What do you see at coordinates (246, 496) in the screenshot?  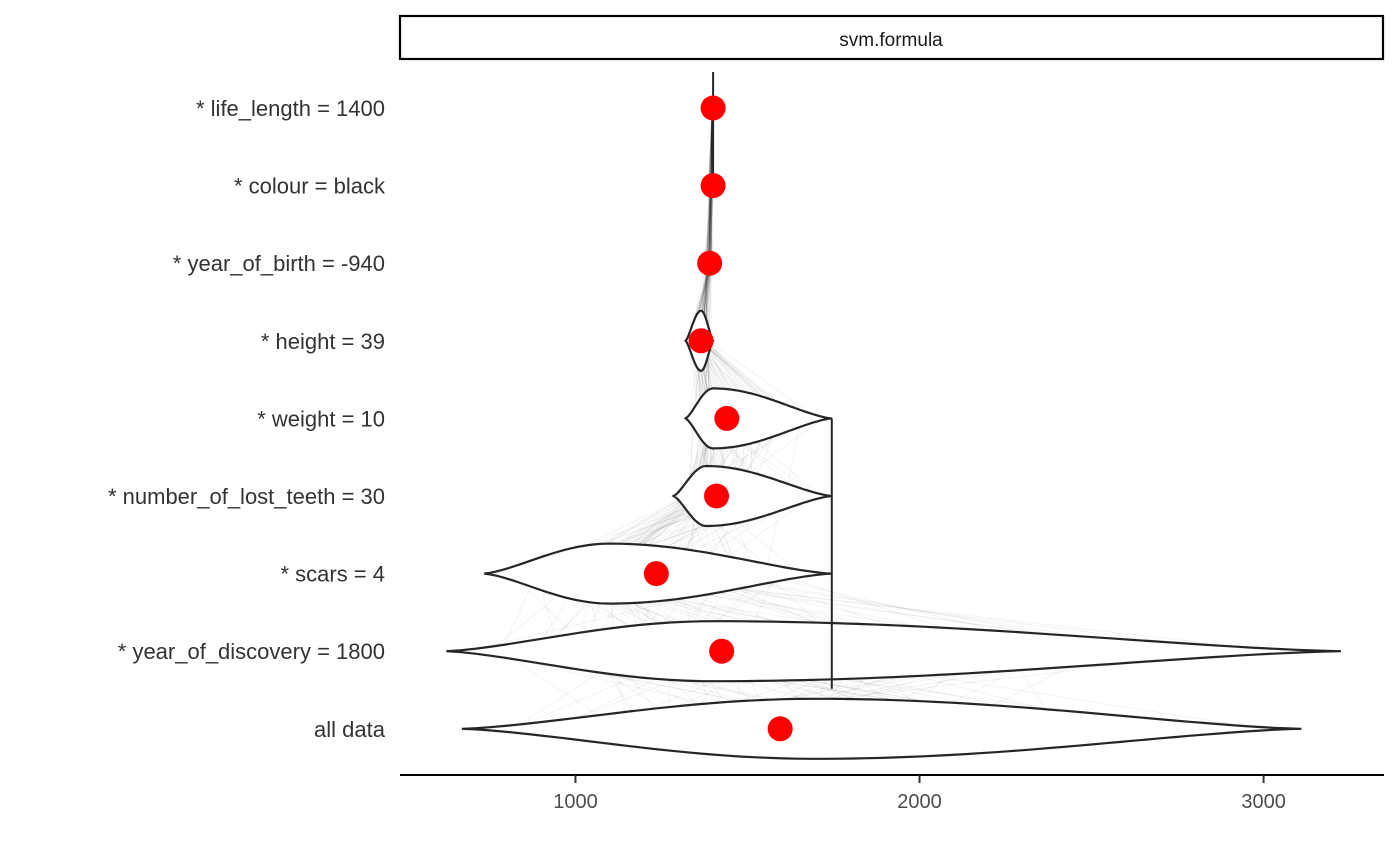 I see `y-label: * number_of_lost_teeth = 30` at bounding box center [246, 496].